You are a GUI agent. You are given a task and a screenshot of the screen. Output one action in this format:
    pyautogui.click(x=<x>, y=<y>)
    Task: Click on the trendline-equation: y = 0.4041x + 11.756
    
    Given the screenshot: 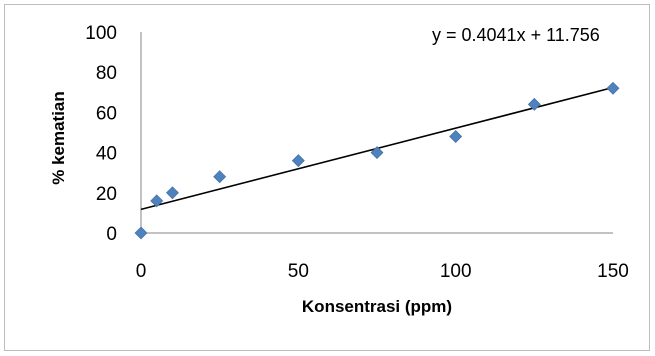 What is the action you would take?
    pyautogui.click(x=516, y=35)
    